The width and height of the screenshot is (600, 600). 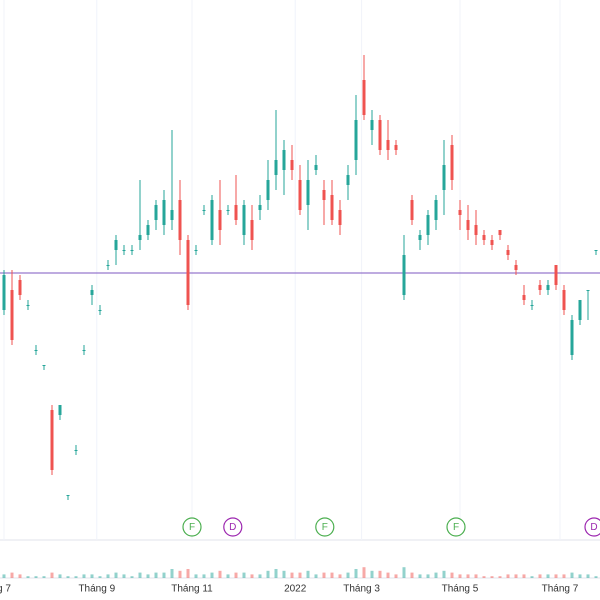 What do you see at coordinates (96, 589) in the screenshot?
I see `x-tick-label: Tháng 9` at bounding box center [96, 589].